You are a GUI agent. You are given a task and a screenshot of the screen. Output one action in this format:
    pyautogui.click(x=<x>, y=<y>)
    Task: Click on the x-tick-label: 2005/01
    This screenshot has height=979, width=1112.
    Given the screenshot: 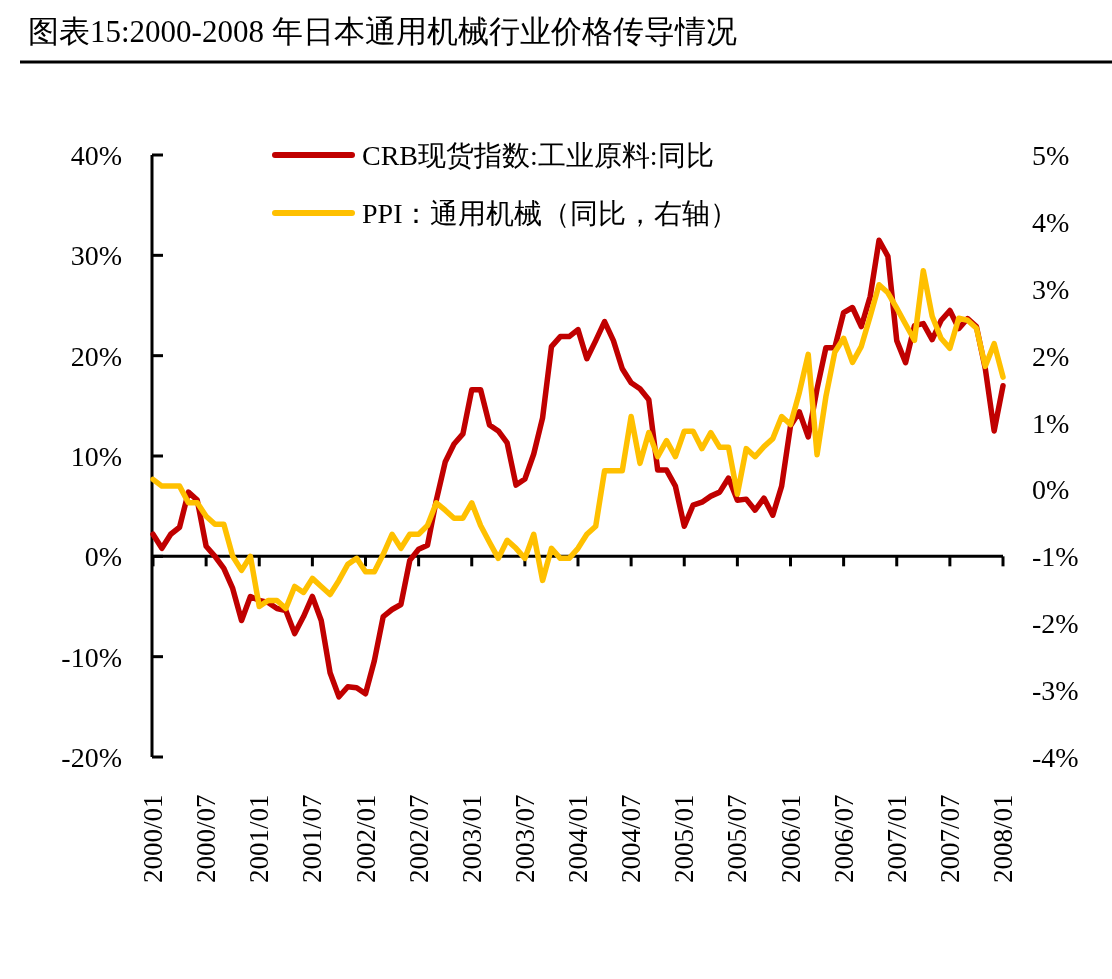 What is the action you would take?
    pyautogui.click(x=684, y=838)
    